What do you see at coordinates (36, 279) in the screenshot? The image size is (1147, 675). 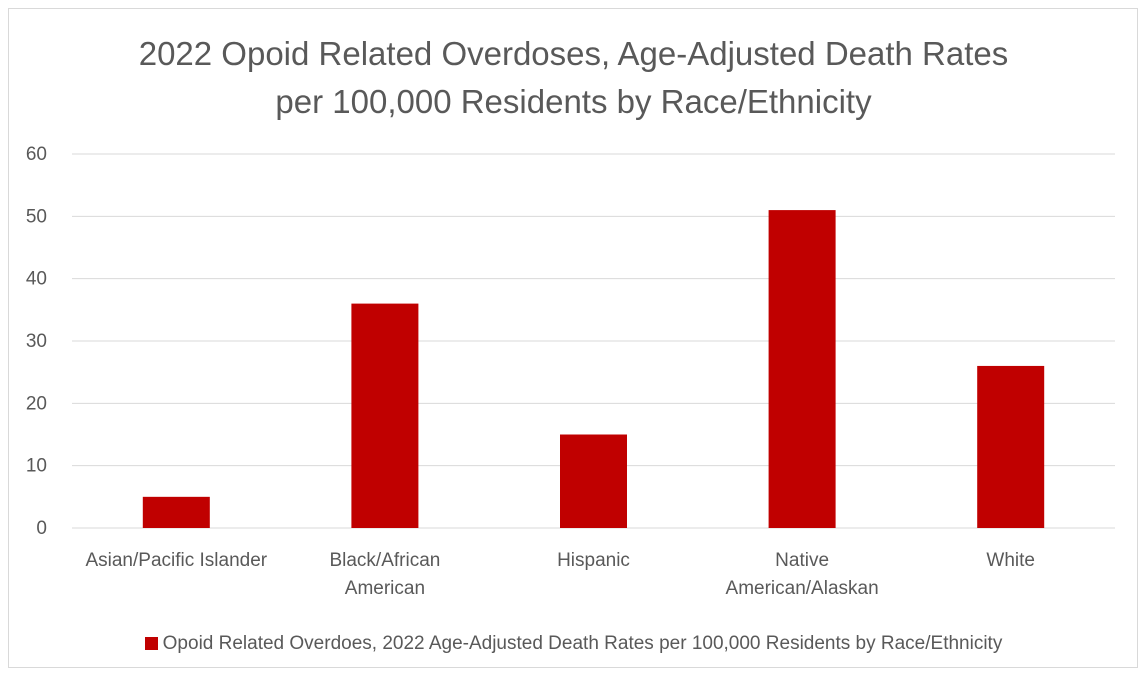 I see `y-tick-label: 40` at bounding box center [36, 279].